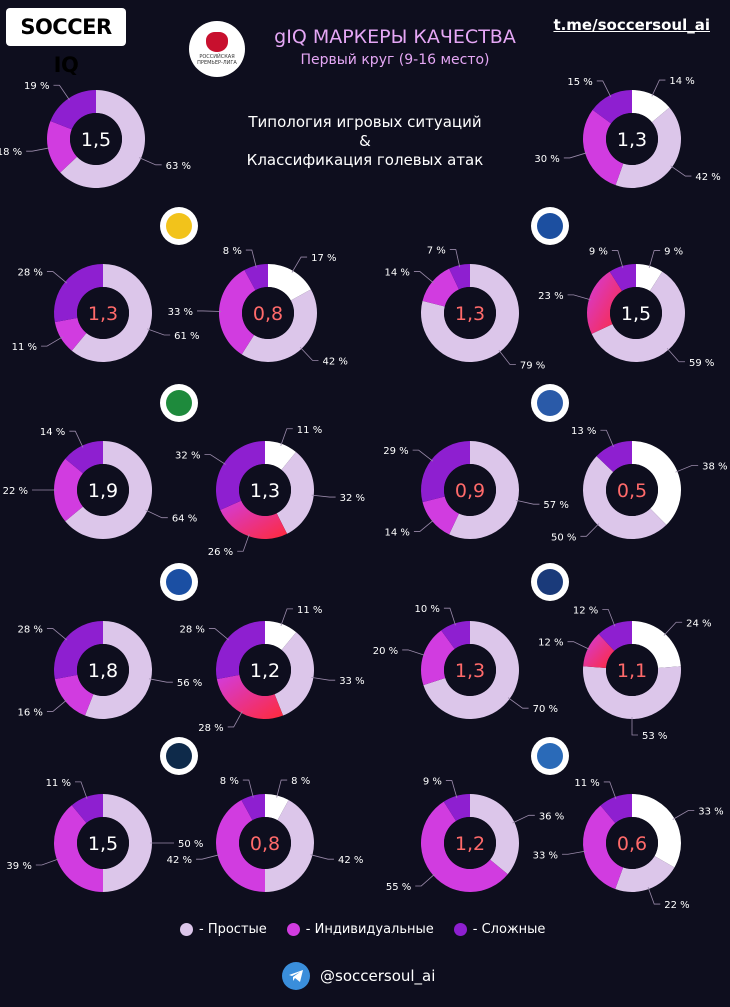 This screenshot has width=730, height=1007. Describe the element at coordinates (365, 122) in the screenshot. I see `center-heading-line1: Типология игровых ситуаций` at that location.